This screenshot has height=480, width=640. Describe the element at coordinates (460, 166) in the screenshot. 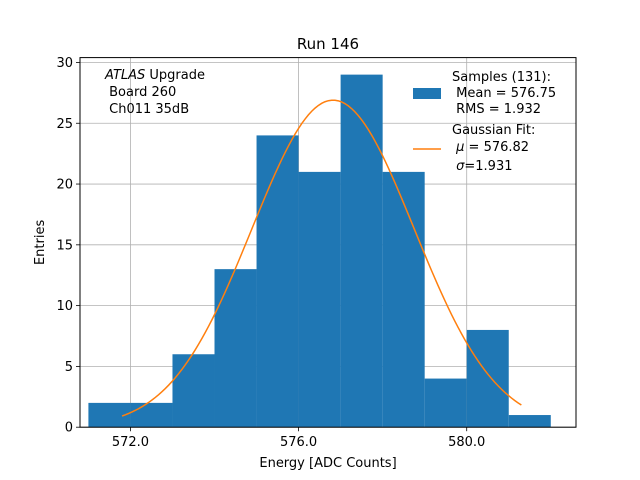

I see `legend-sigma-symbol: σ` at that location.